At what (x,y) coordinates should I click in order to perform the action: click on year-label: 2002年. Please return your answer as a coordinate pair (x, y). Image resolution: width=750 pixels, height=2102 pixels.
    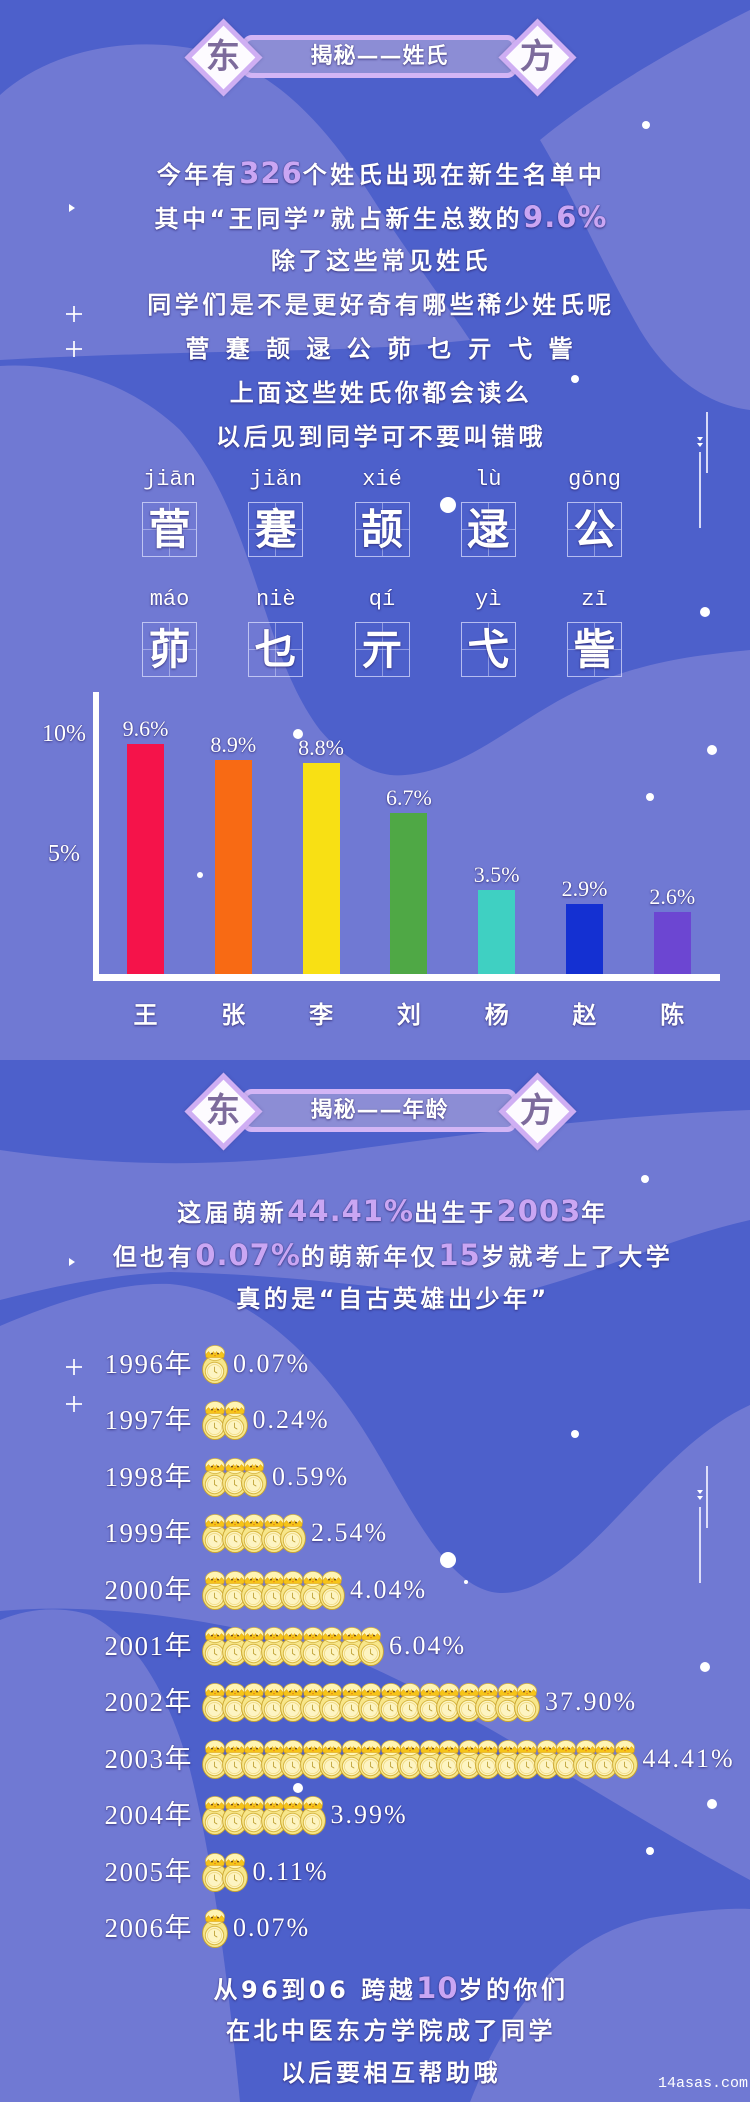
    Looking at the image, I should click on (148, 1702).